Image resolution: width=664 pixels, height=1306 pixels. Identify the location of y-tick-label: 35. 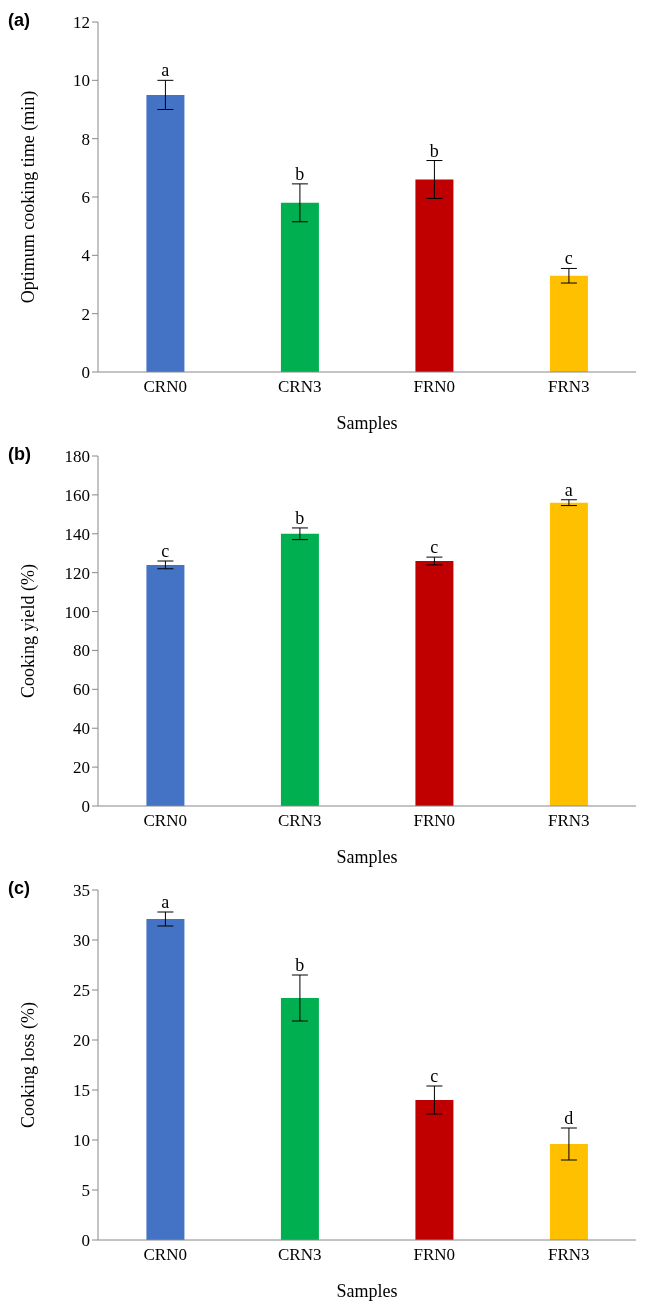
(81, 891).